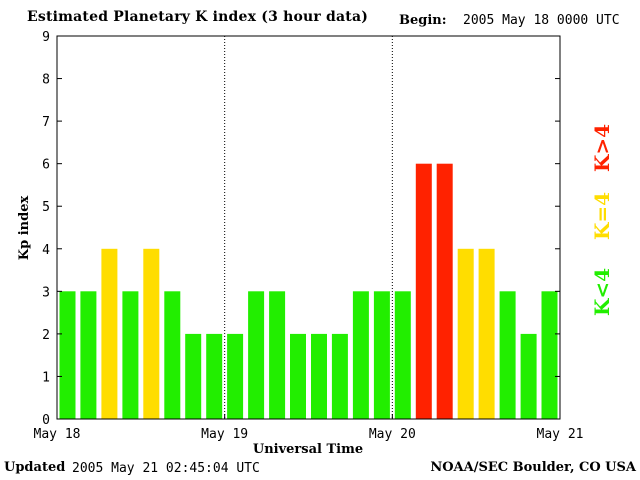  Describe the element at coordinates (560, 434) in the screenshot. I see `x-tick-label: May 21` at that location.